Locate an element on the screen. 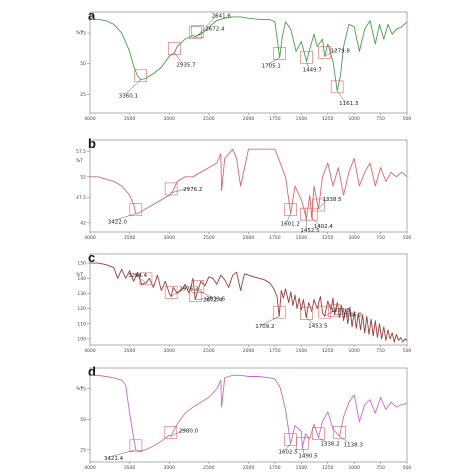 Image resolution: width=474 pixels, height=473 pixels. peak-label: 1338.5 is located at coordinates (332, 200).